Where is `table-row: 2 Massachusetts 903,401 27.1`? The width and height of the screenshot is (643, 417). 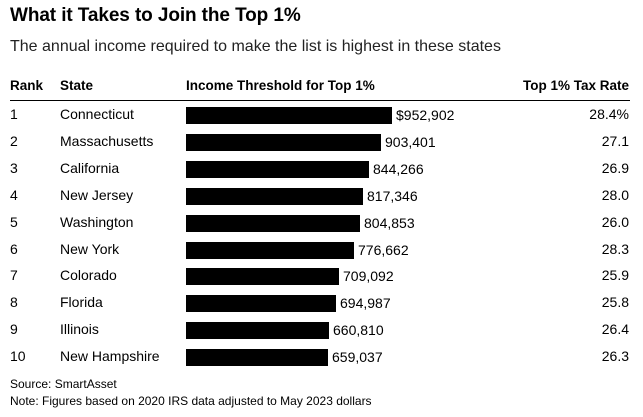 table-row: 2 Massachusetts 903,401 27.1 is located at coordinates (321, 142).